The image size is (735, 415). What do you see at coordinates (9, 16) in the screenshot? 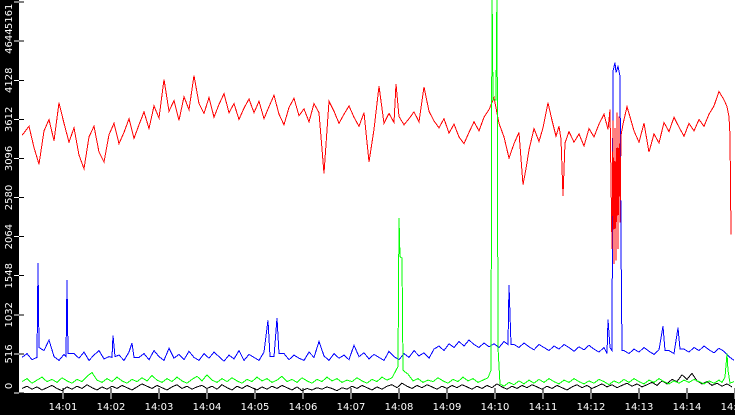
I see `y-axis-tick-label: 5161` at bounding box center [9, 16].